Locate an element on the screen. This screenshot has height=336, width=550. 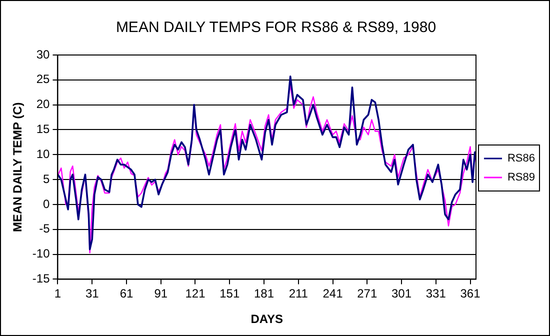
y-tick-label: 5 is located at coordinates (46, 179).